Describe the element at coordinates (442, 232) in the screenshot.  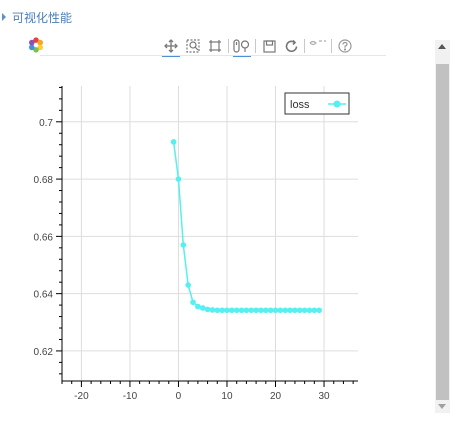
I see `scroll-thumb` at that location.